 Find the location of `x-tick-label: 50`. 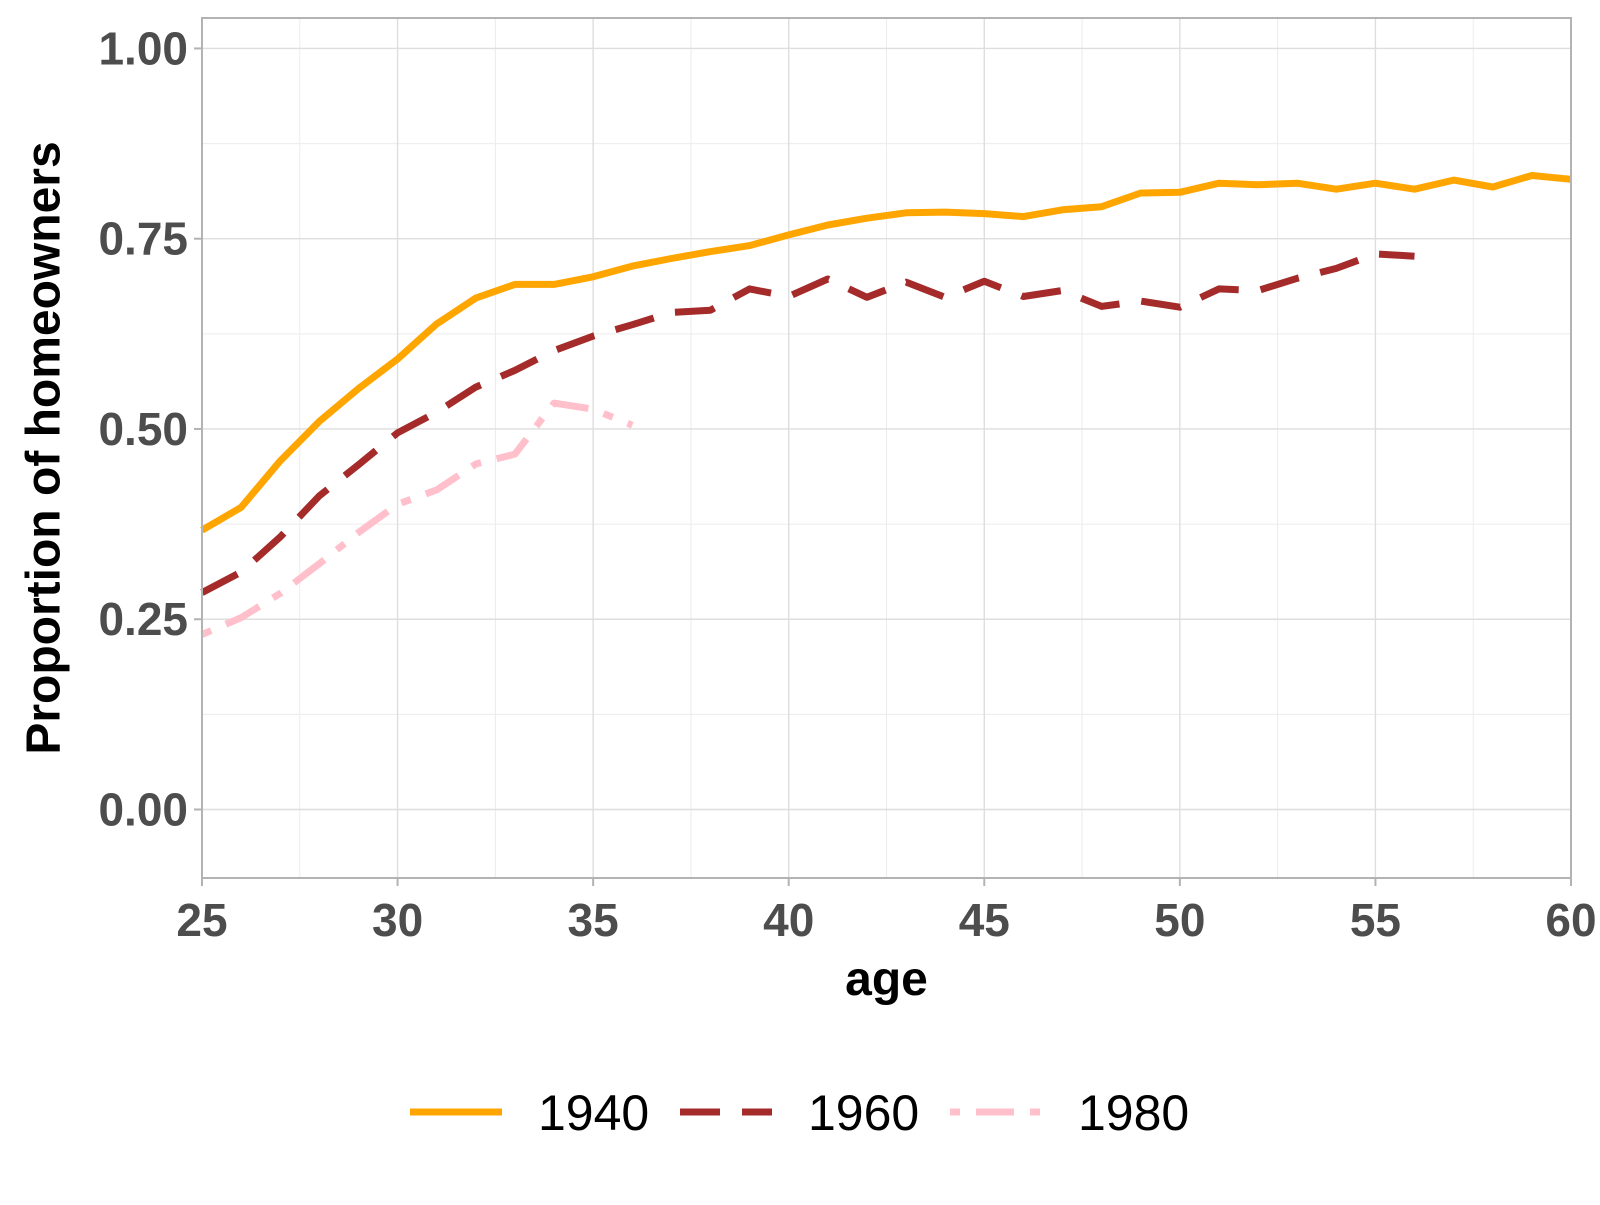

x-tick-label: 50 is located at coordinates (1179, 920).